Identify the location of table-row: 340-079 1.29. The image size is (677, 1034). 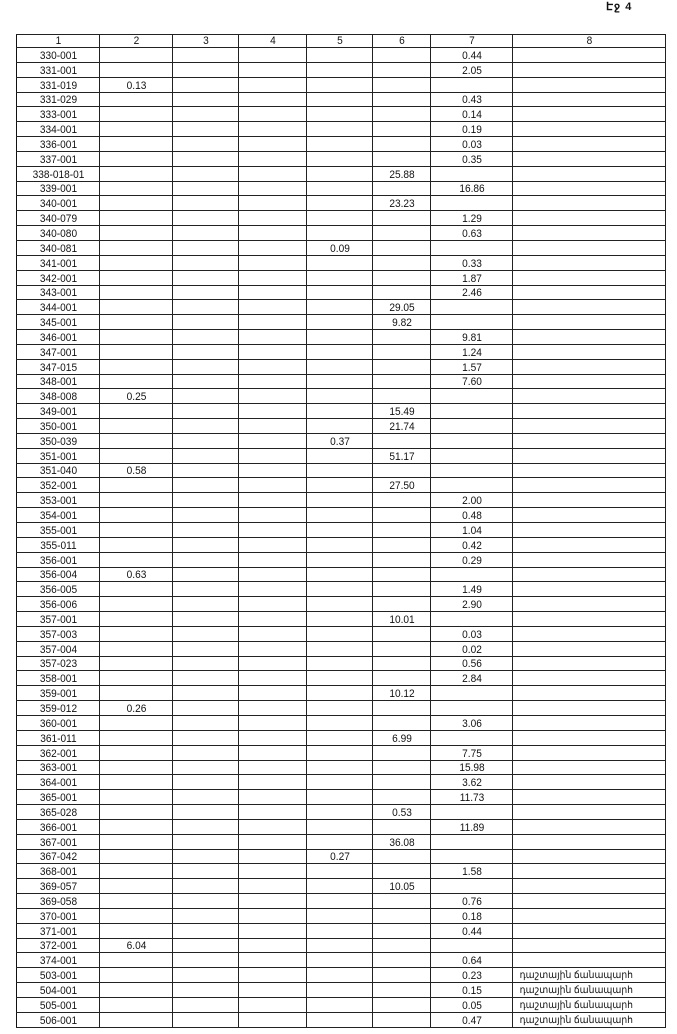
(341, 218).